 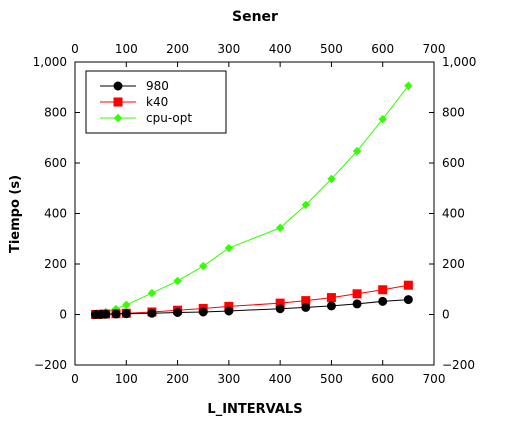 I want to click on x-tick-label-bottom: 700, so click(x=434, y=379).